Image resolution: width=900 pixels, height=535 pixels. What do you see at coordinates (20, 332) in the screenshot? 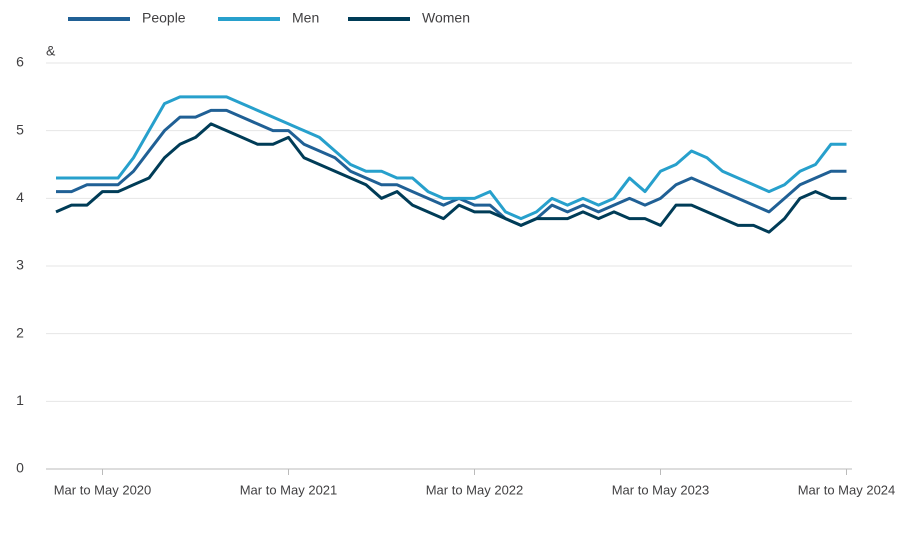
I see `y-tick-label: 2` at bounding box center [20, 332].